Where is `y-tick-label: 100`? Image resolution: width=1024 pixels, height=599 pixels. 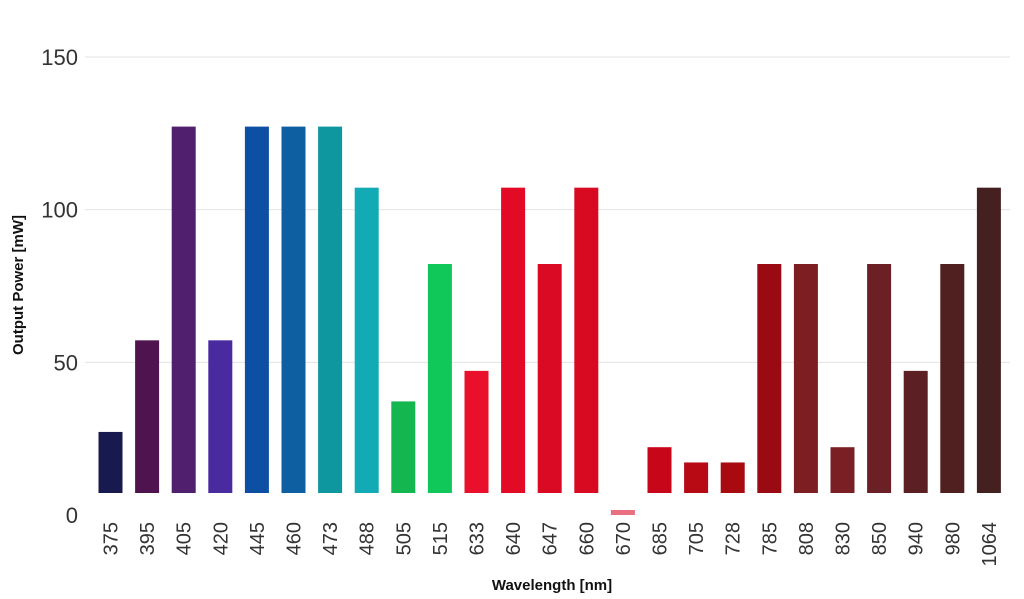
y-tick-label: 100 is located at coordinates (59, 210).